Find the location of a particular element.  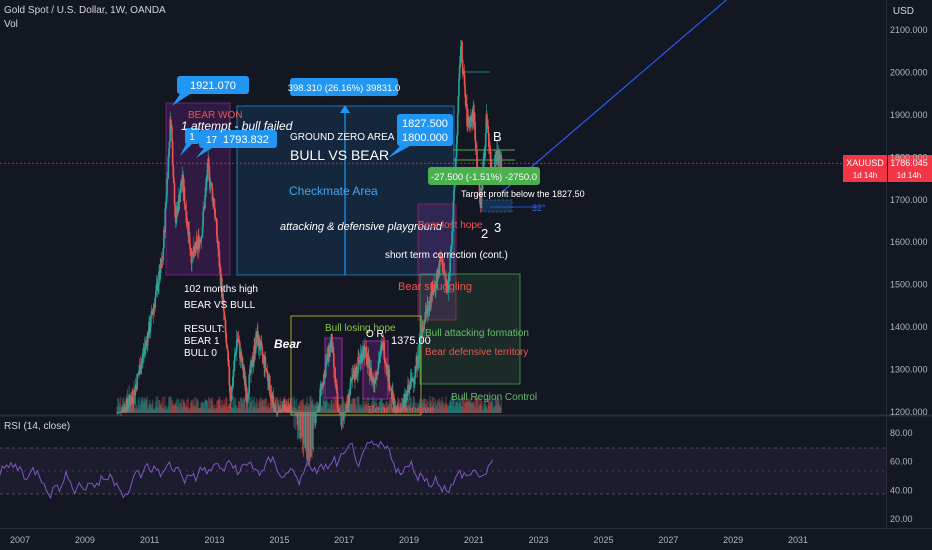

trendline is located at coordinates (634, 96).